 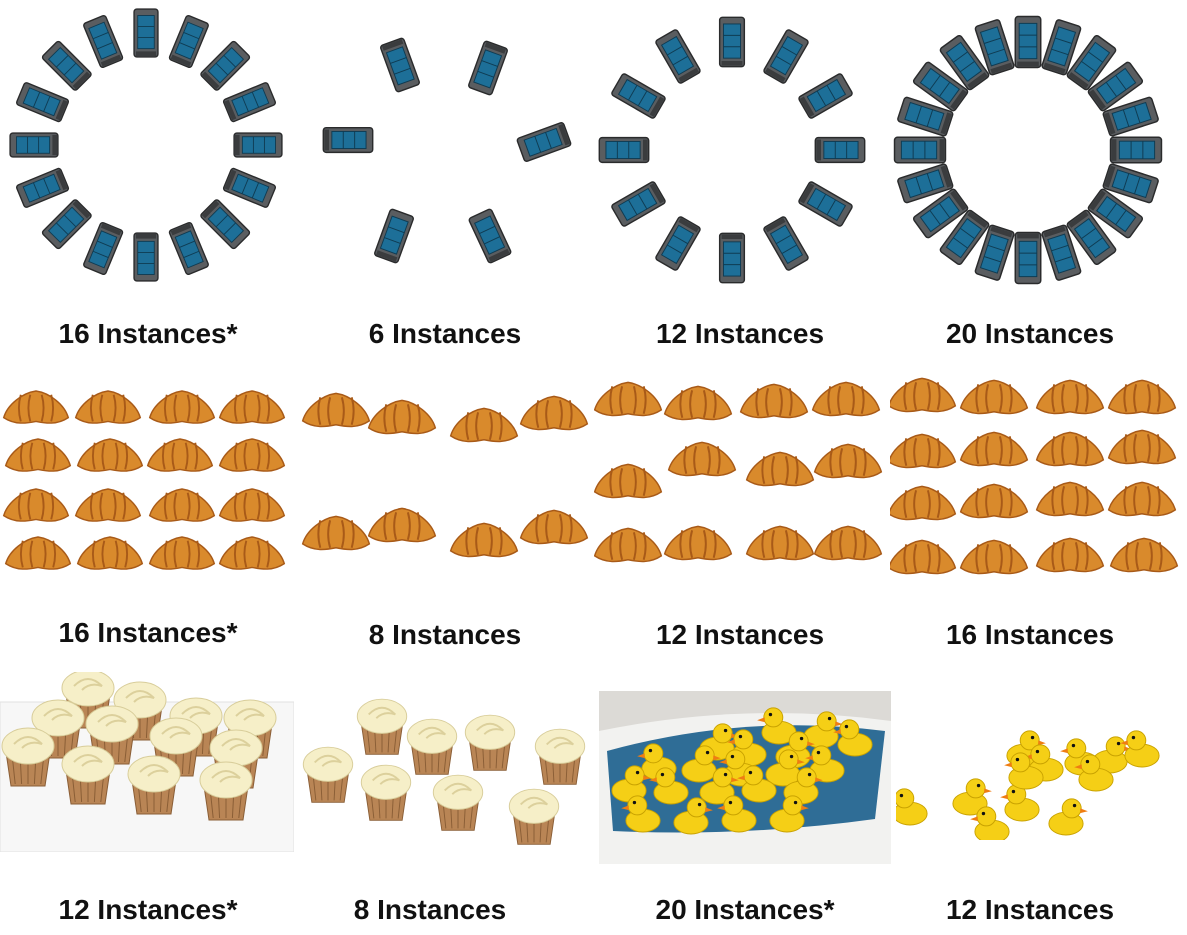 What do you see at coordinates (1030, 634) in the screenshot?
I see `caption-croissants-16b: 16 Instances` at bounding box center [1030, 634].